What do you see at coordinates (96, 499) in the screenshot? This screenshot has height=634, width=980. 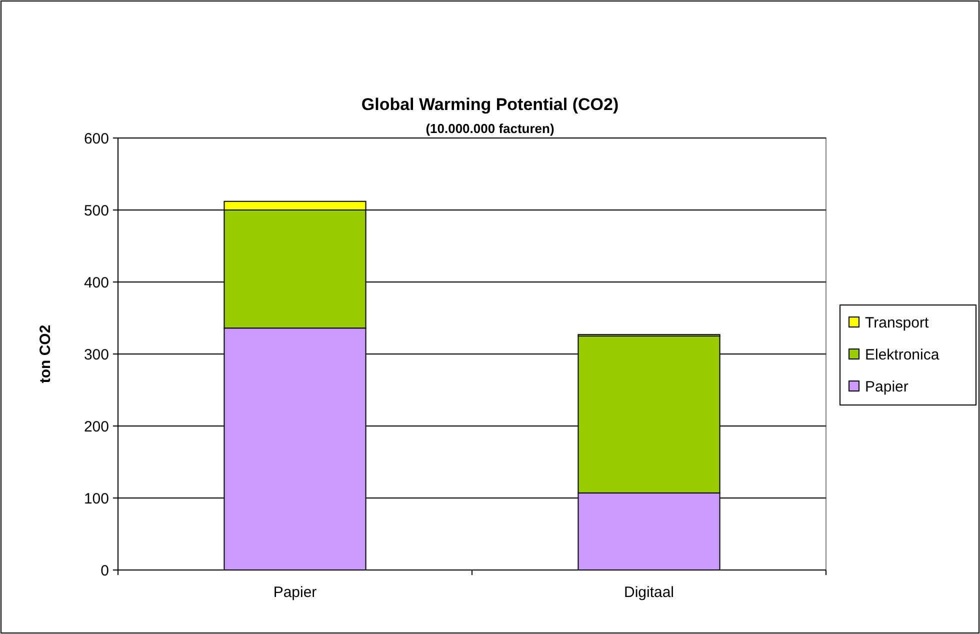 I see `y-tick-label: 100` at bounding box center [96, 499].